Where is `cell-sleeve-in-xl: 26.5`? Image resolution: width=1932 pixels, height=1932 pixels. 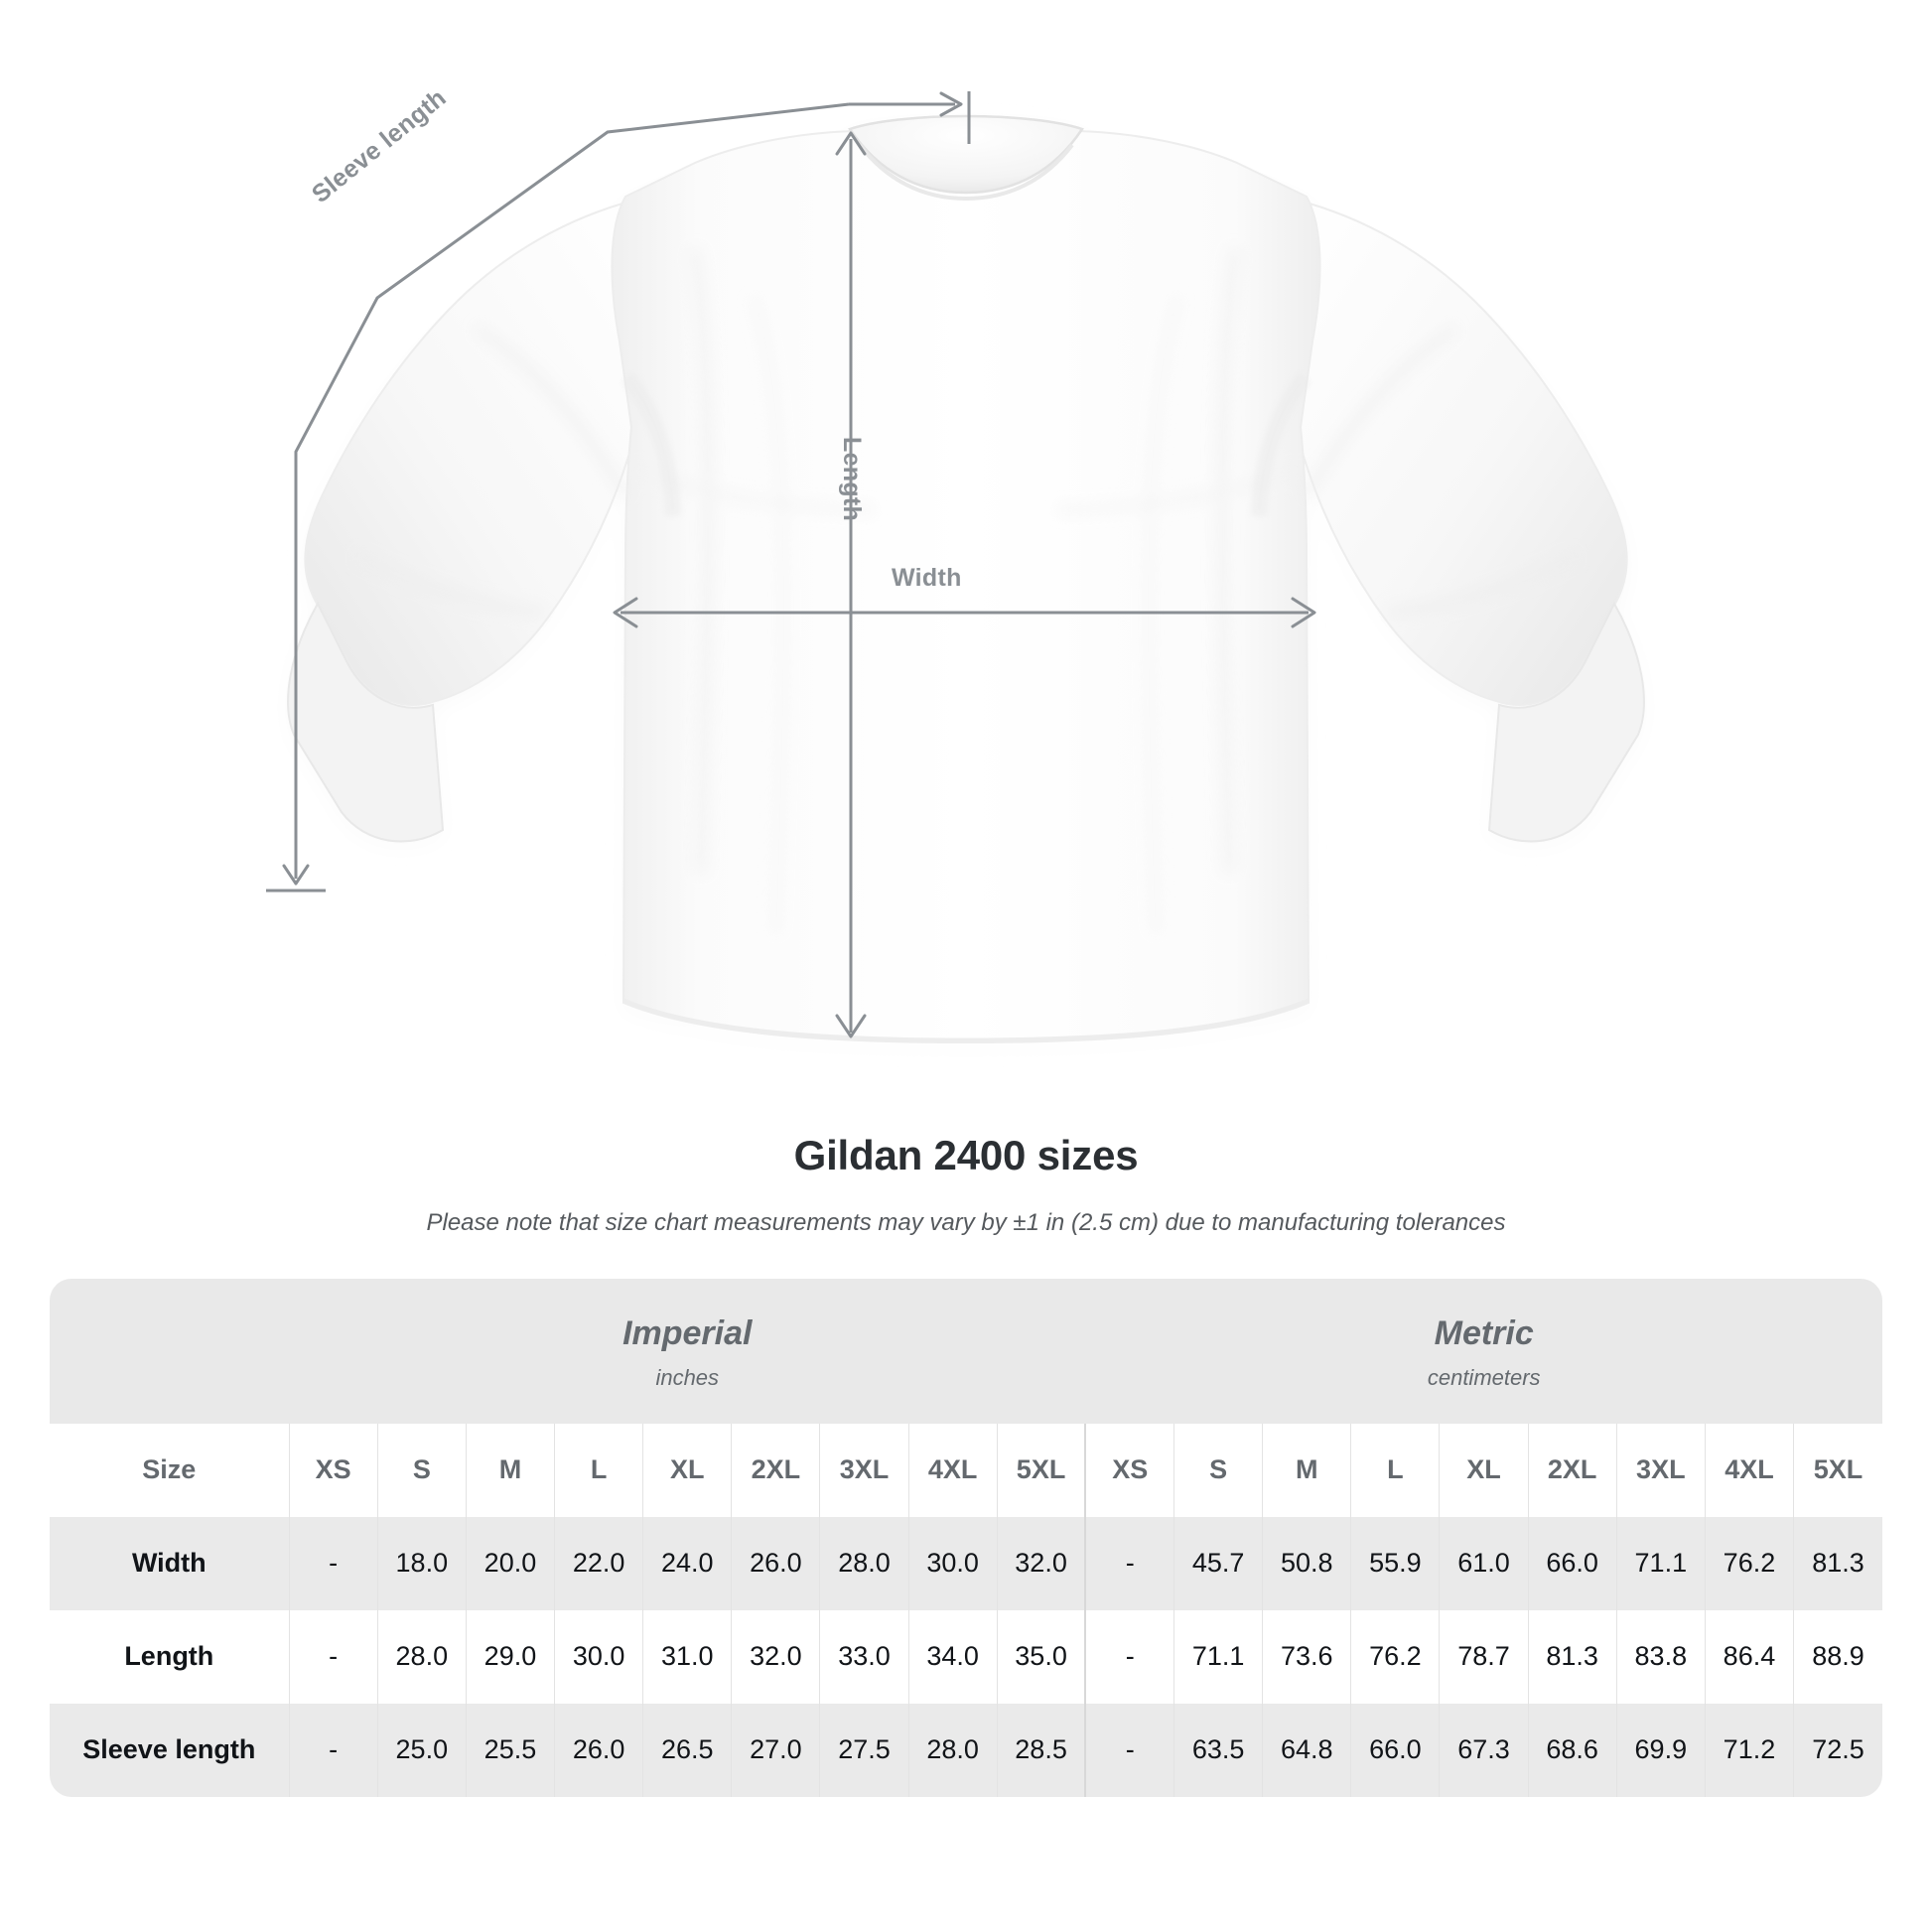 cell-sleeve-in-xl: 26.5 is located at coordinates (687, 1750).